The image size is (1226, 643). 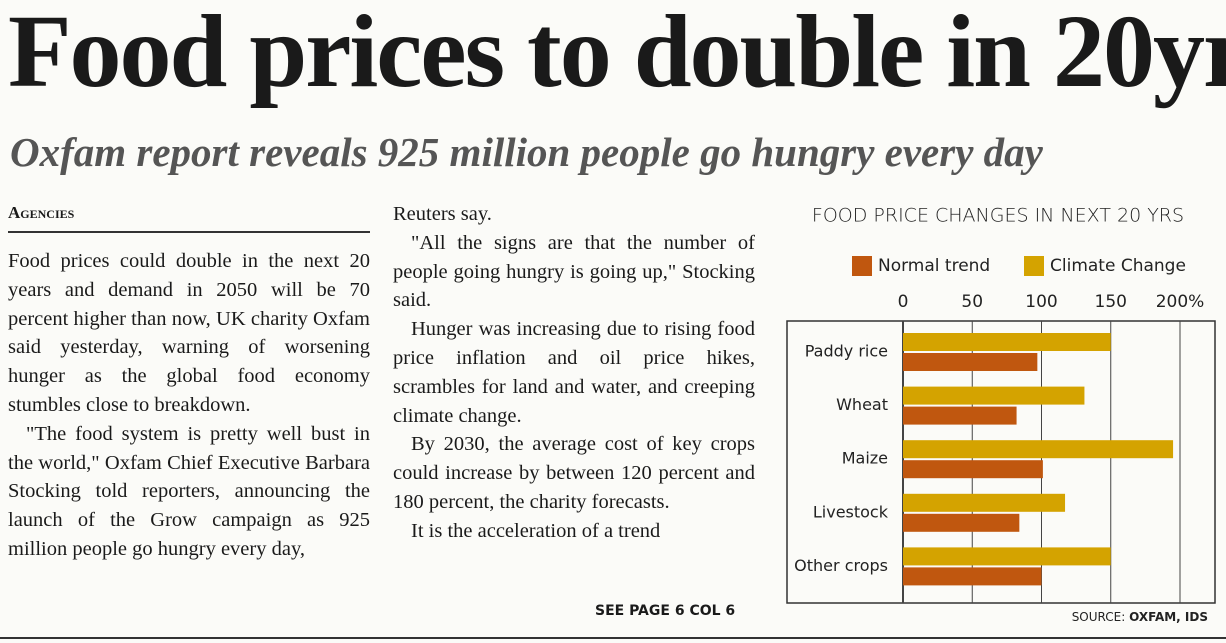 I want to click on category-label: Livestock, so click(x=851, y=511).